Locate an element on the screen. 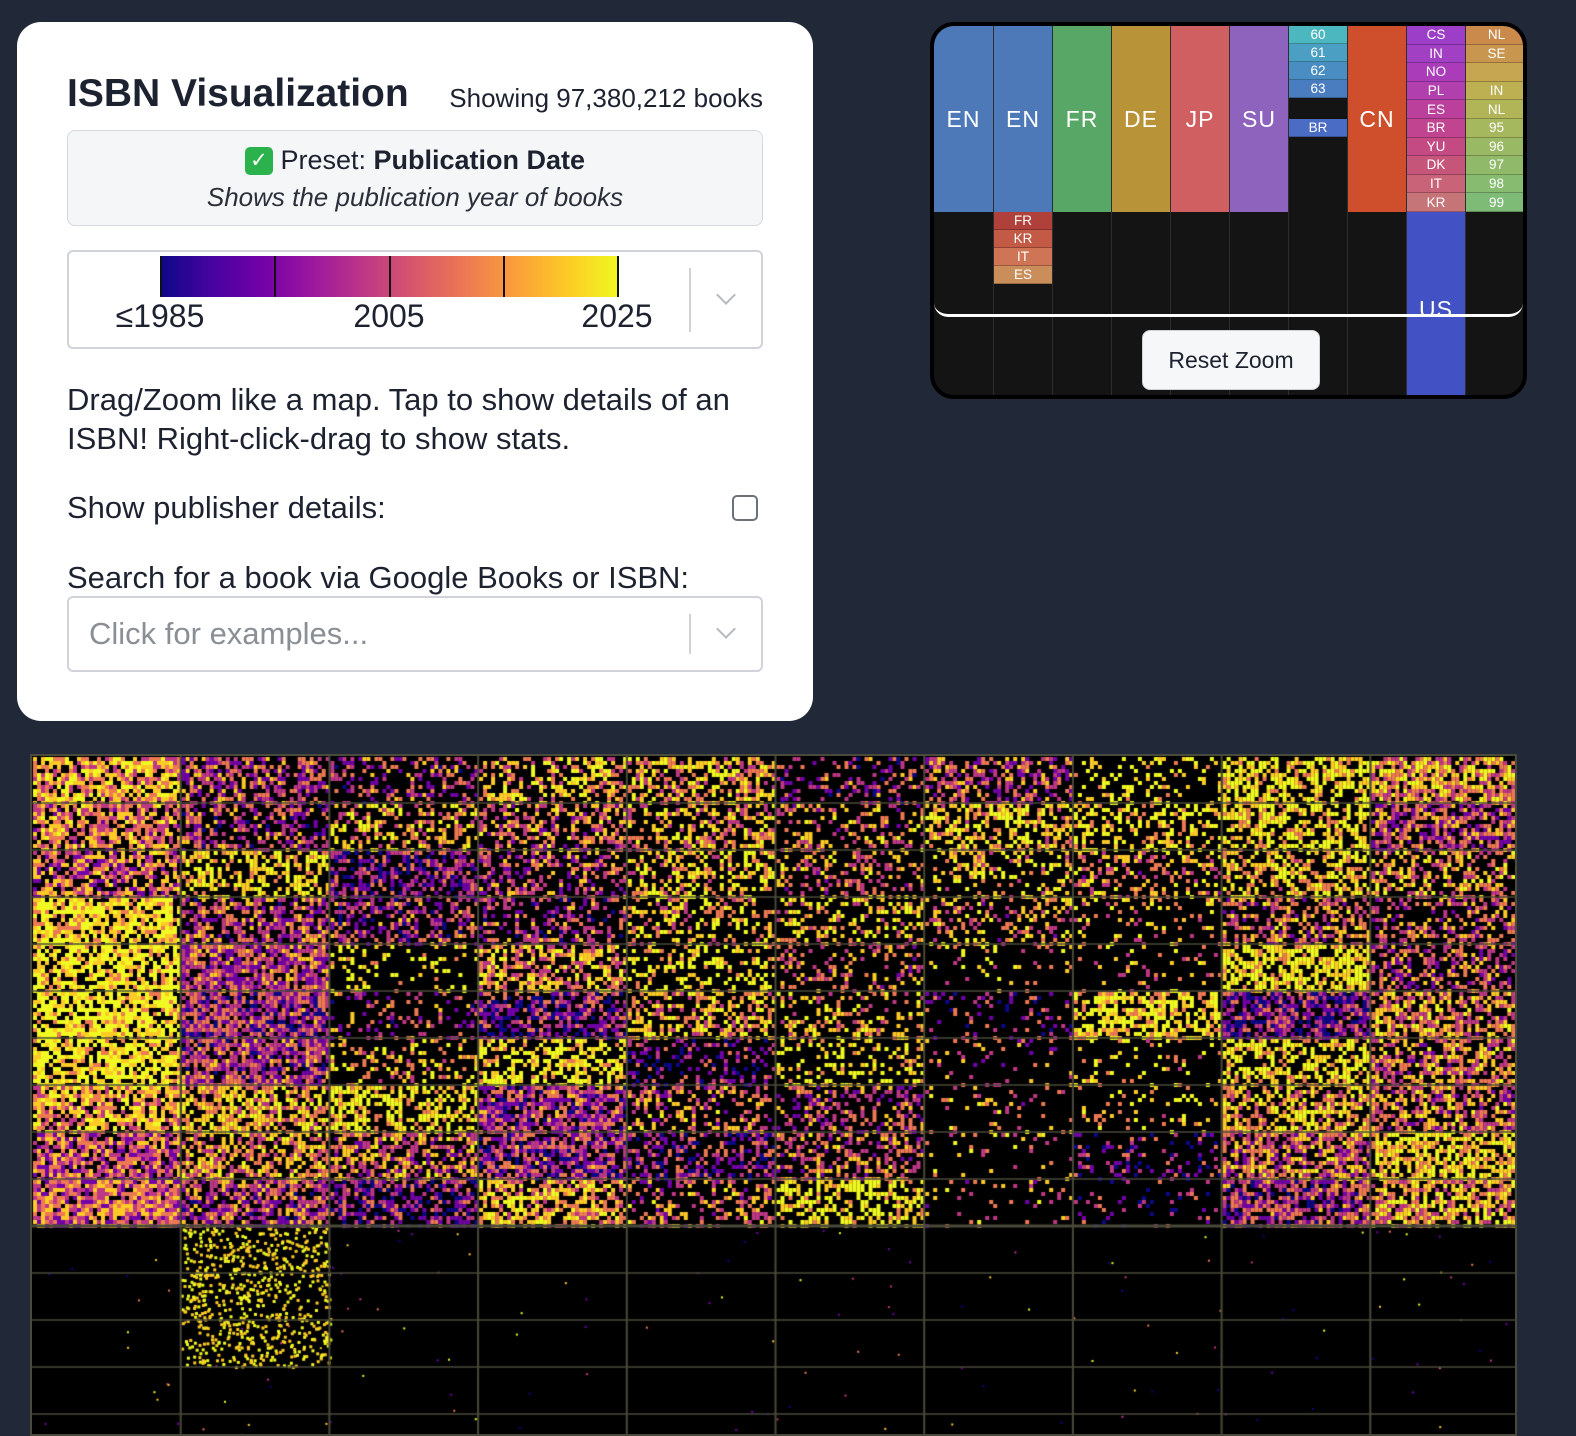  scale-label-end: 2025 is located at coordinates (617, 316).